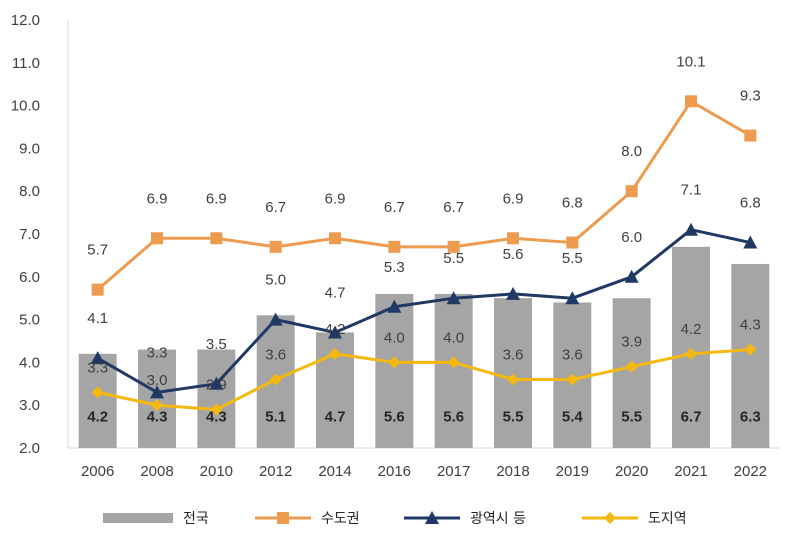  I want to click on line-data-label: 2.9, so click(216, 384).